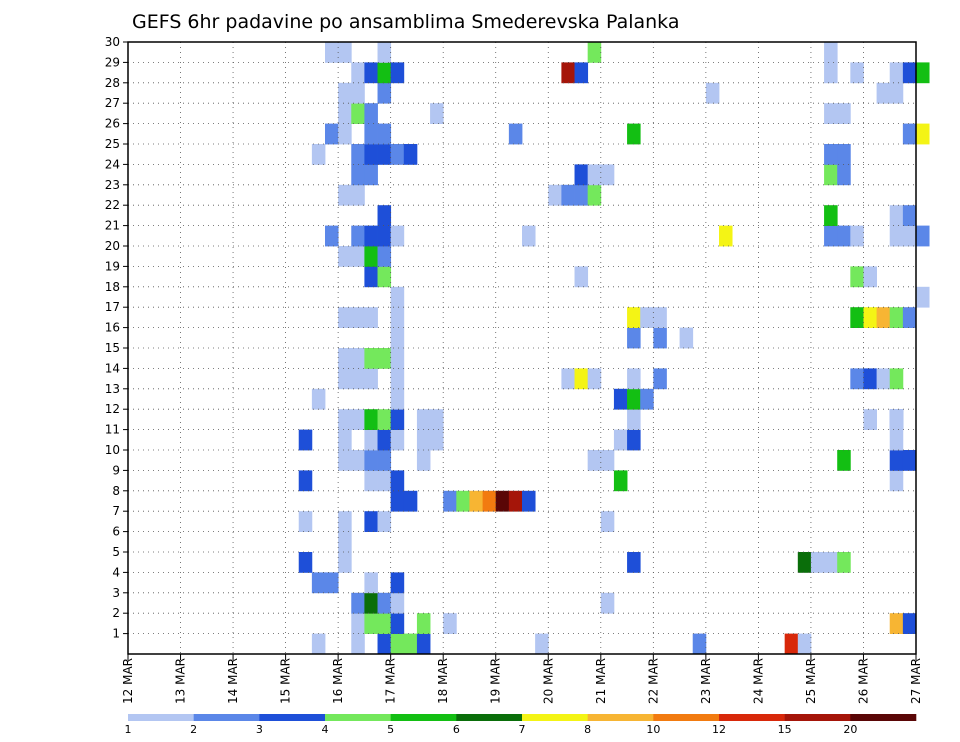  What do you see at coordinates (811, 681) in the screenshot?
I see `x-tick-label: 25 MAR` at bounding box center [811, 681].